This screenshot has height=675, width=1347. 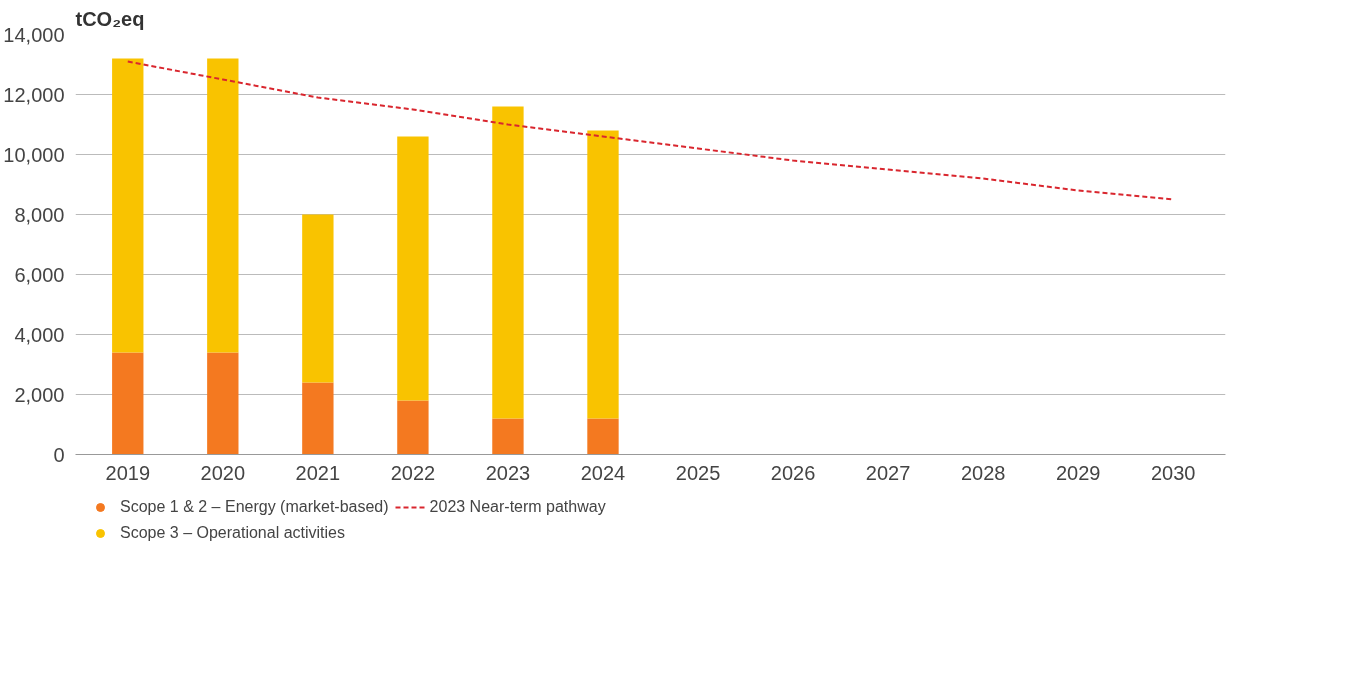 I want to click on x-tick-label: 2024, so click(x=603, y=472).